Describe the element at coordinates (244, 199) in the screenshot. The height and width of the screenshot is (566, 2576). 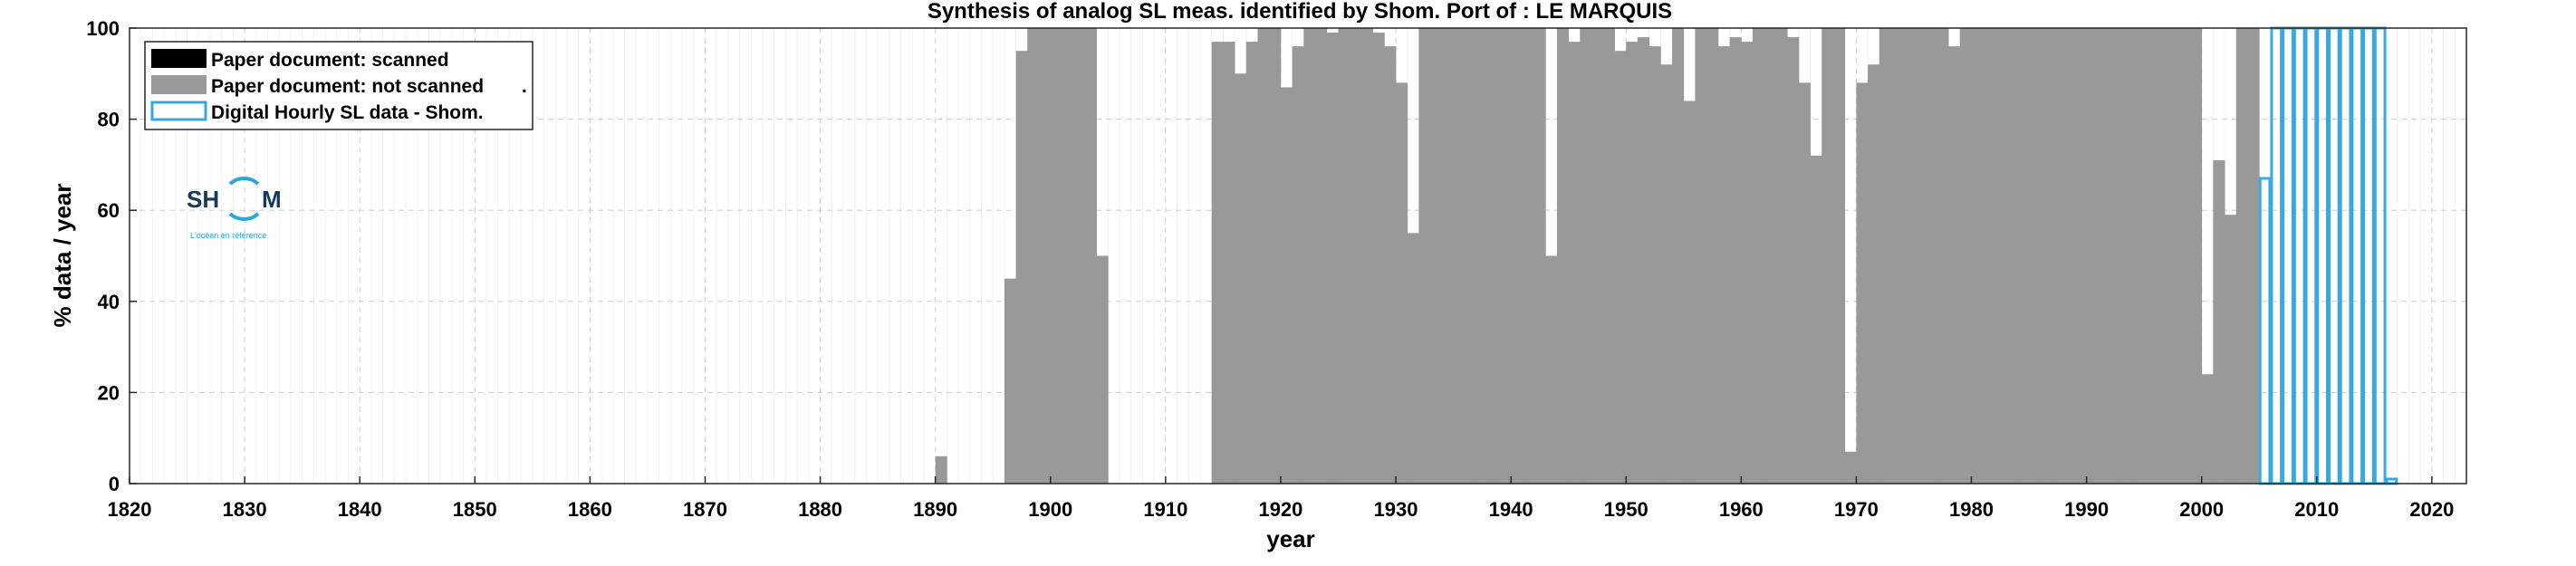
I see `logo-ring-icon` at that location.